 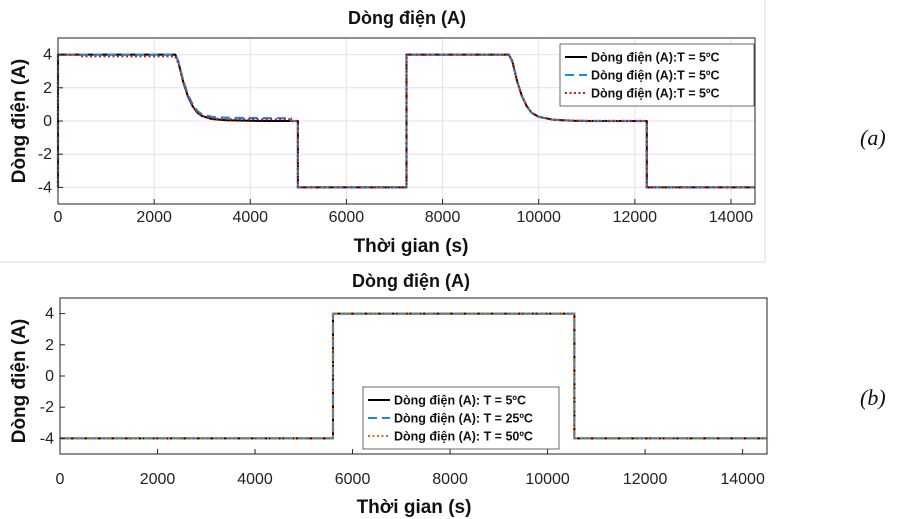 What do you see at coordinates (47, 438) in the screenshot?
I see `chart-b-y-tick-label: -4` at bounding box center [47, 438].